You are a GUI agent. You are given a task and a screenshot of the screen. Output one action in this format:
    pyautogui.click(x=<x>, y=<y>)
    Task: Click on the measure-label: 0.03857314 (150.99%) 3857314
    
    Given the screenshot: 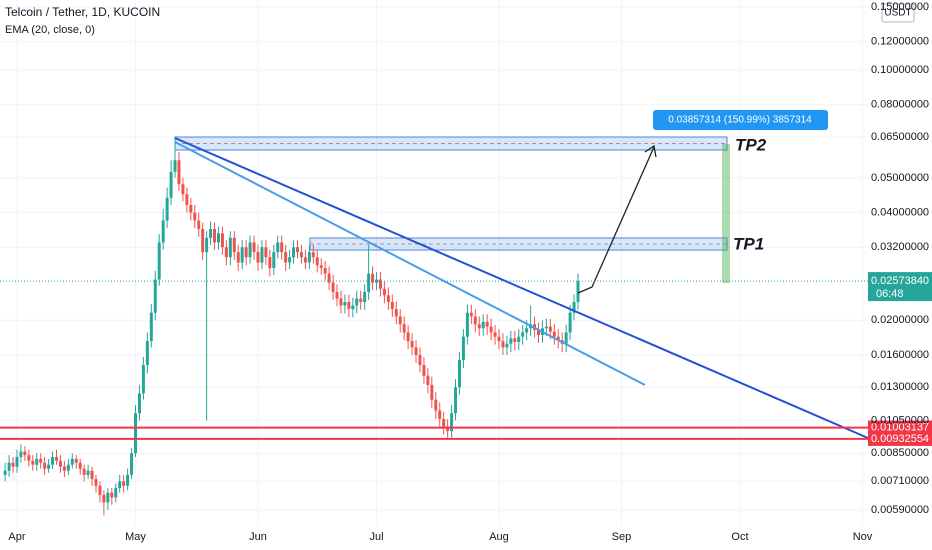 What is the action you would take?
    pyautogui.click(x=740, y=120)
    